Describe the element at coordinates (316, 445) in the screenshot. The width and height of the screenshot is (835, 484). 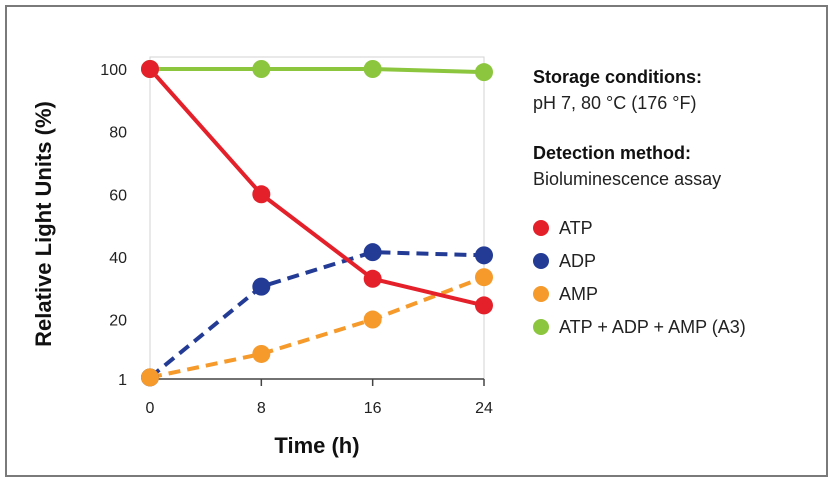
I see `x-axis-title: Time (h)` at that location.